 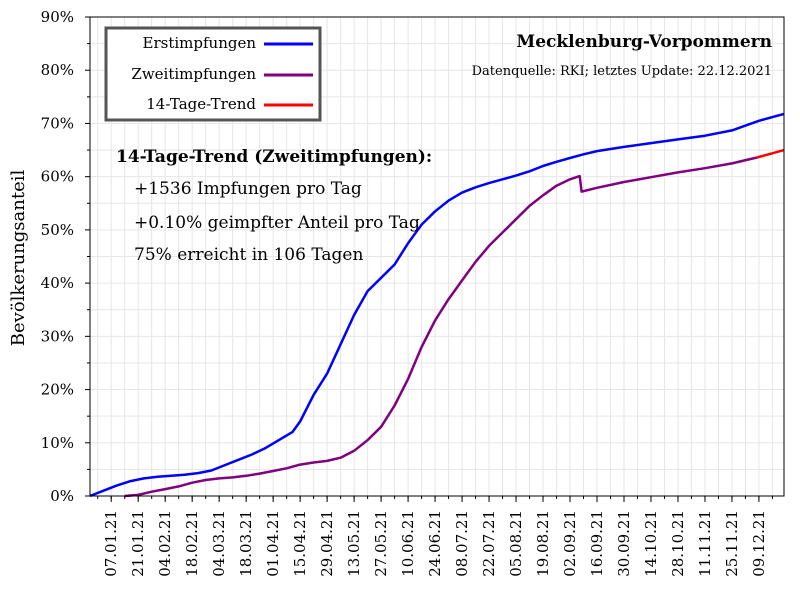 What do you see at coordinates (381, 543) in the screenshot?
I see `x-tick-label: 27.05.21` at bounding box center [381, 543].